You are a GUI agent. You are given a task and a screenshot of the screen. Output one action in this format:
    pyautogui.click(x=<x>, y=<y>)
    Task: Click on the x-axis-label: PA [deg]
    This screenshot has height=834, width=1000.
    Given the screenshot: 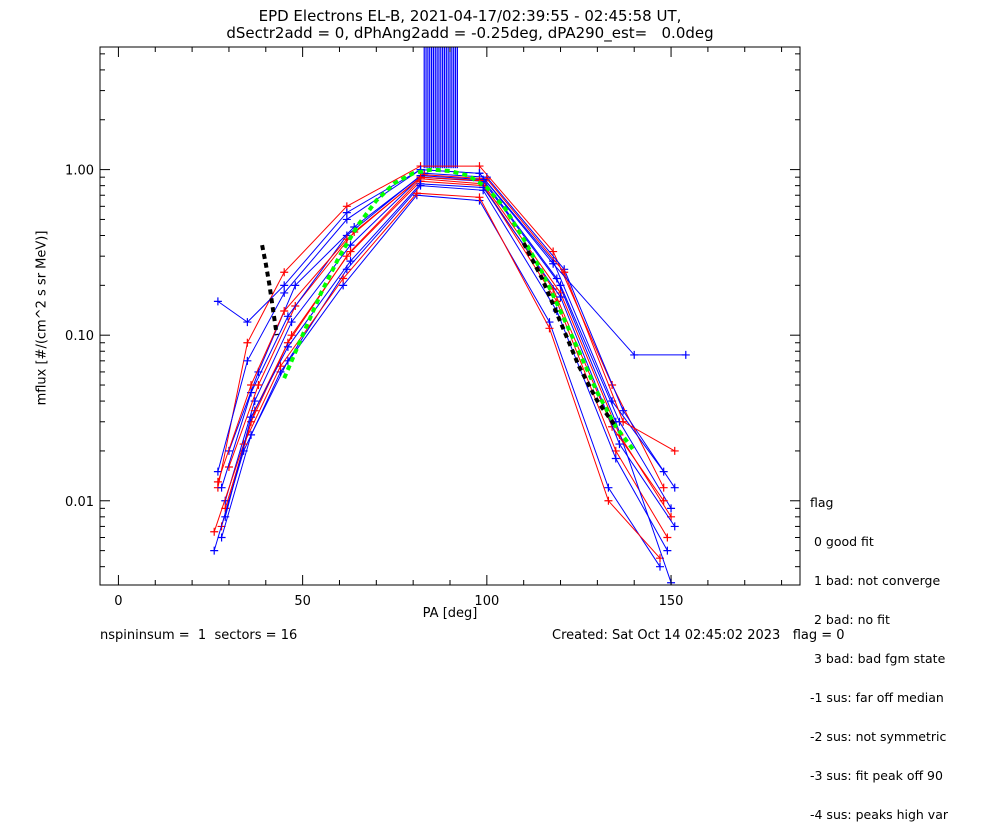 What is the action you would take?
    pyautogui.click(x=450, y=613)
    